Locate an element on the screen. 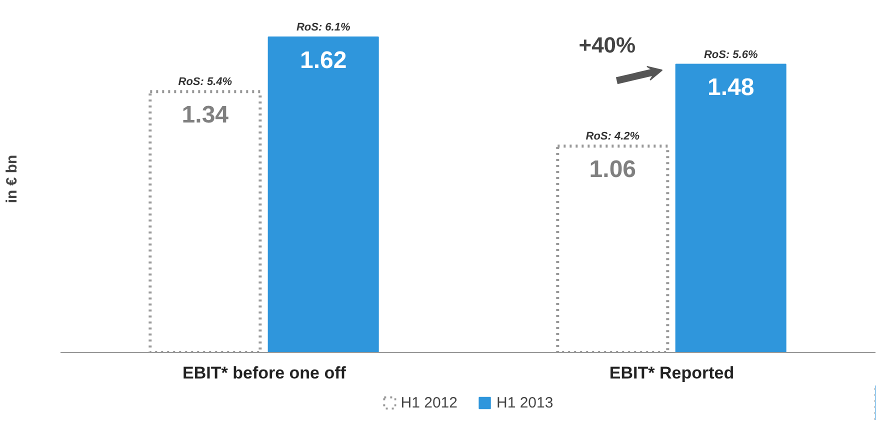 This screenshot has height=428, width=890. x-tick-label: EBIT* before one off is located at coordinates (264, 373).